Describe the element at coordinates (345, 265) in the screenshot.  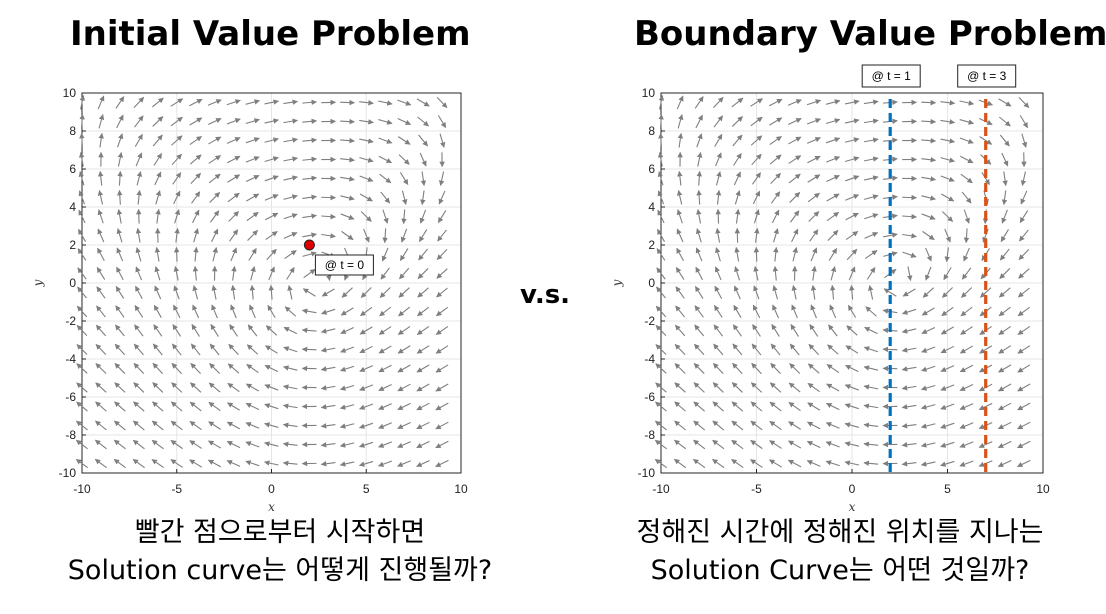
I see `initial-point-label: @ t = 0` at that location.